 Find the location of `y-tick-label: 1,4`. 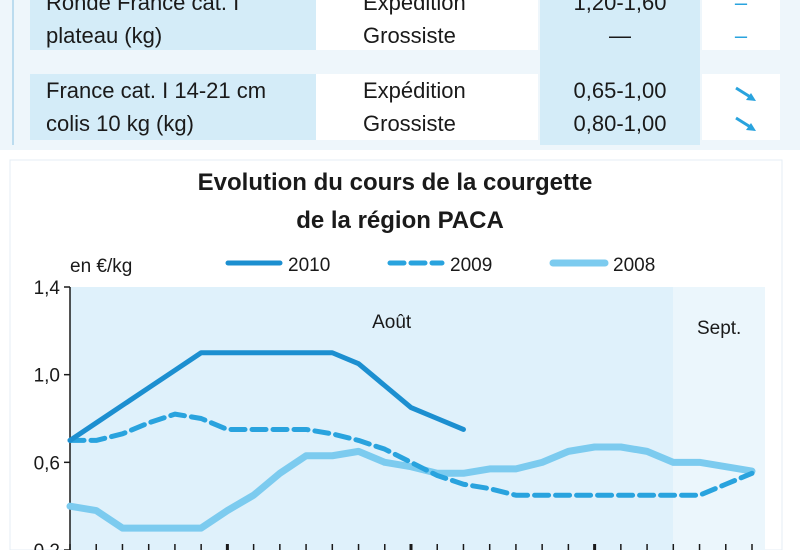

y-tick-label: 1,4 is located at coordinates (47, 288).